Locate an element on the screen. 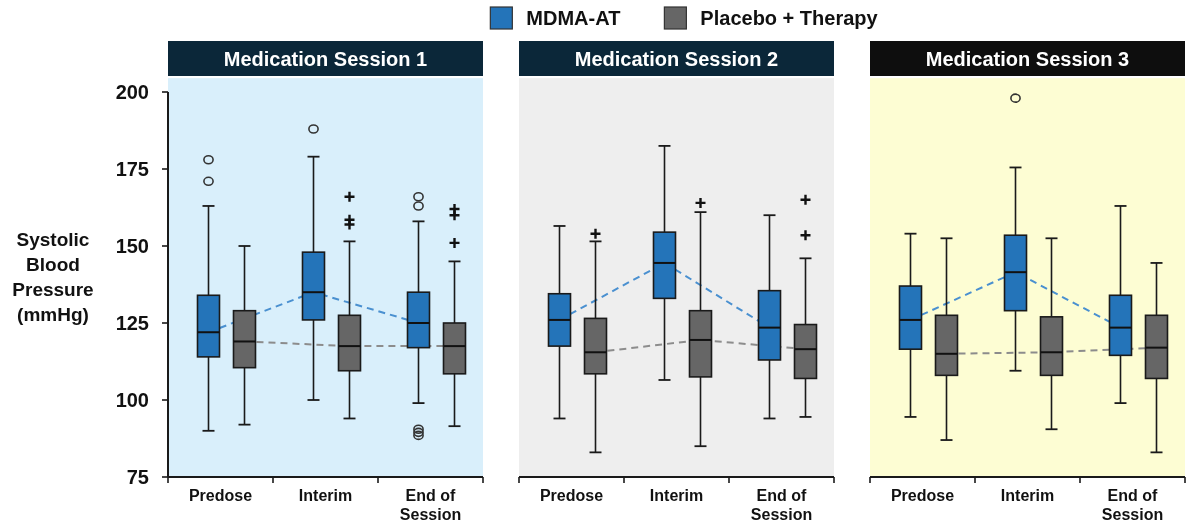 The width and height of the screenshot is (1190, 525). legend-label: Placebo + Therapy is located at coordinates (789, 18).